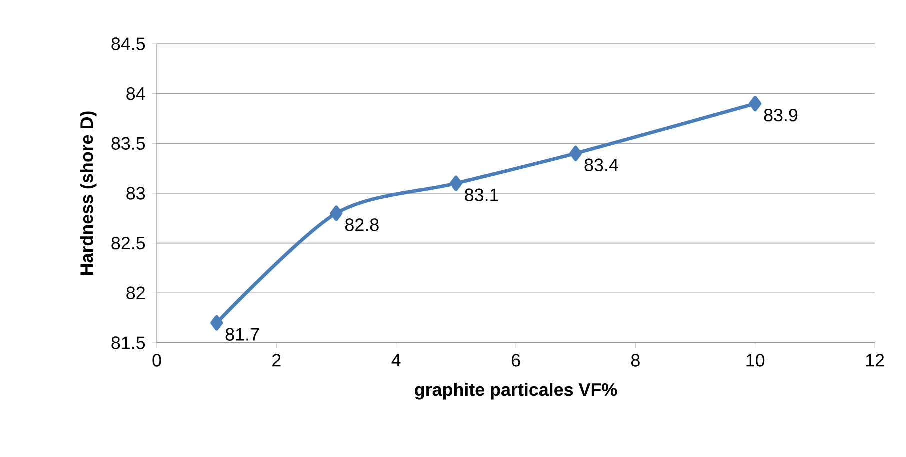 The width and height of the screenshot is (906, 457). What do you see at coordinates (481, 195) in the screenshot?
I see `data-label: 83.1` at bounding box center [481, 195].